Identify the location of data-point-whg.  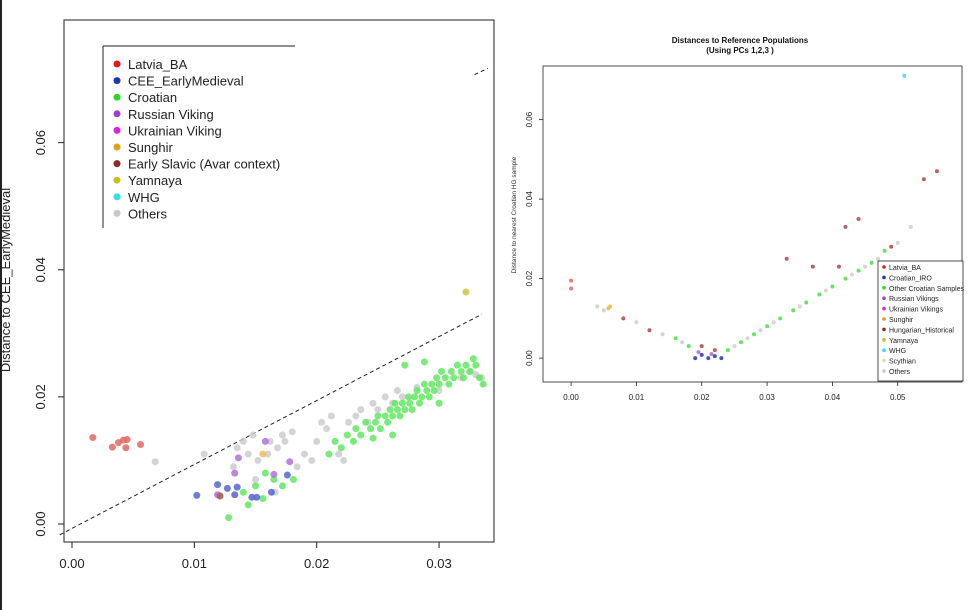
(904, 75).